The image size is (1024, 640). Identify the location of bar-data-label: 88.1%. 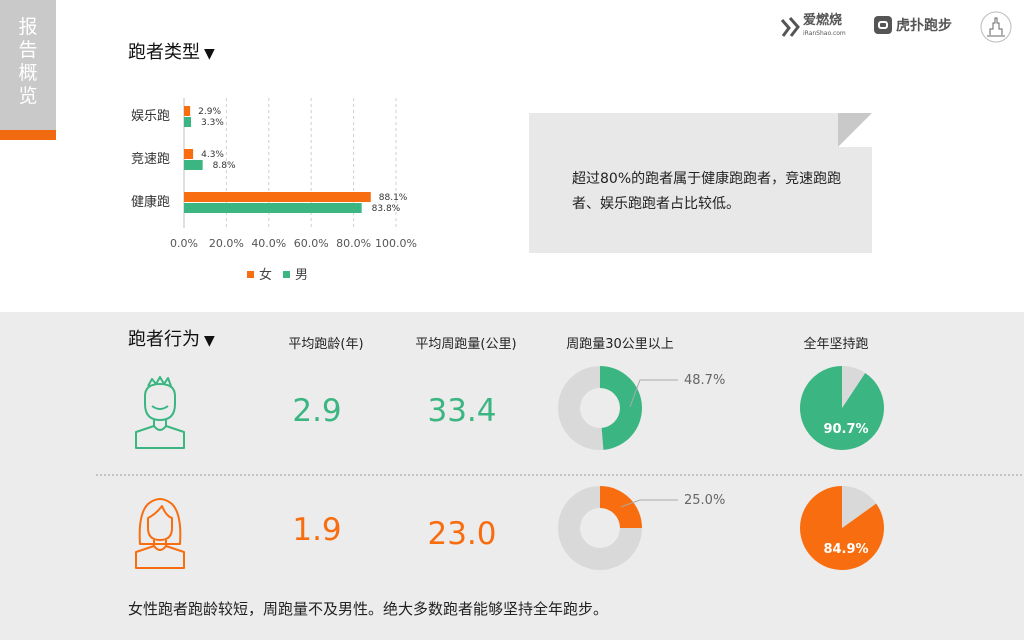
(393, 198).